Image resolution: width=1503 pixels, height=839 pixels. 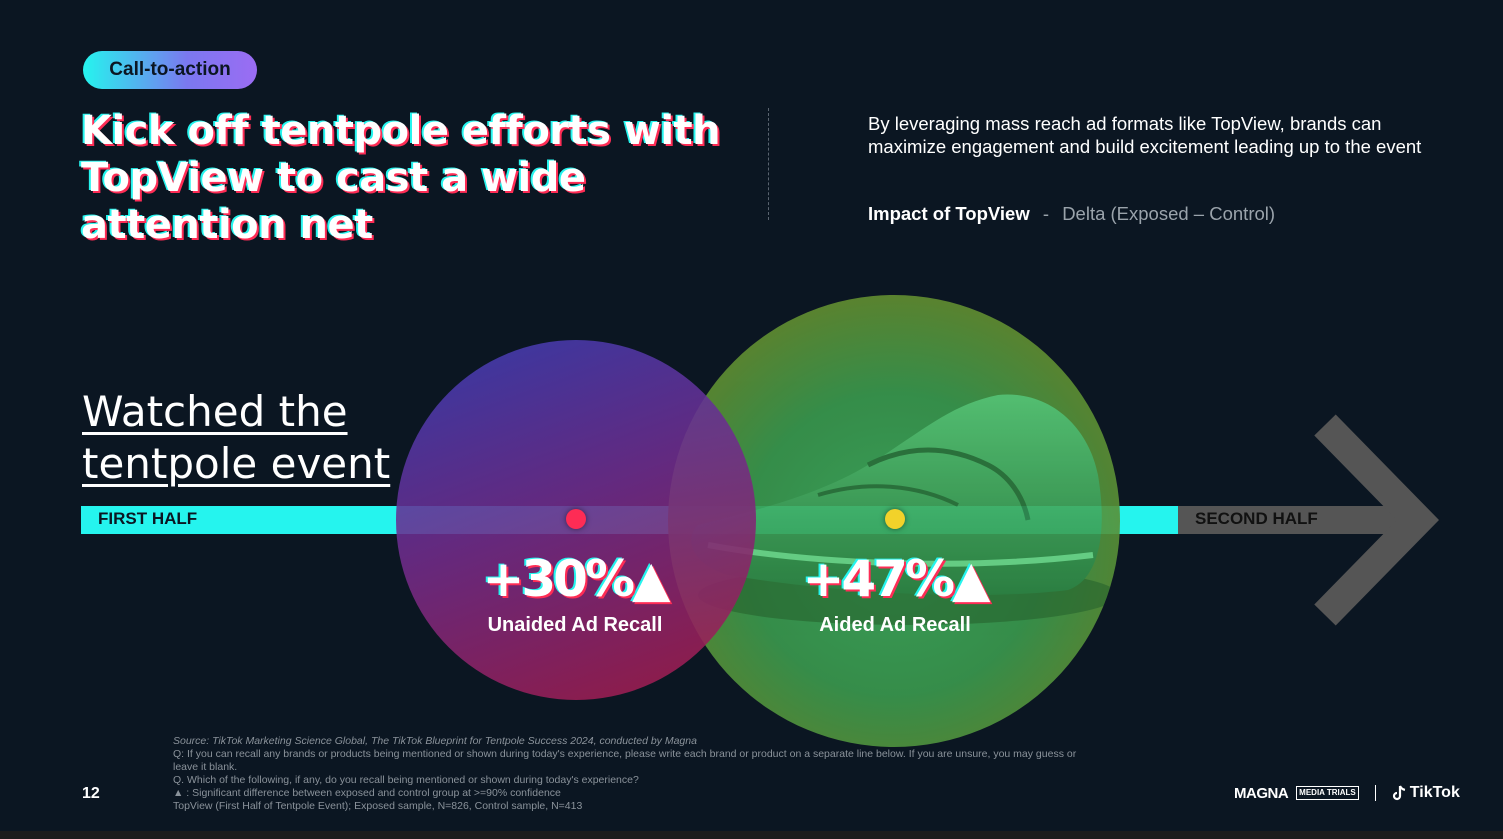 I want to click on header-divider, so click(x=768, y=164).